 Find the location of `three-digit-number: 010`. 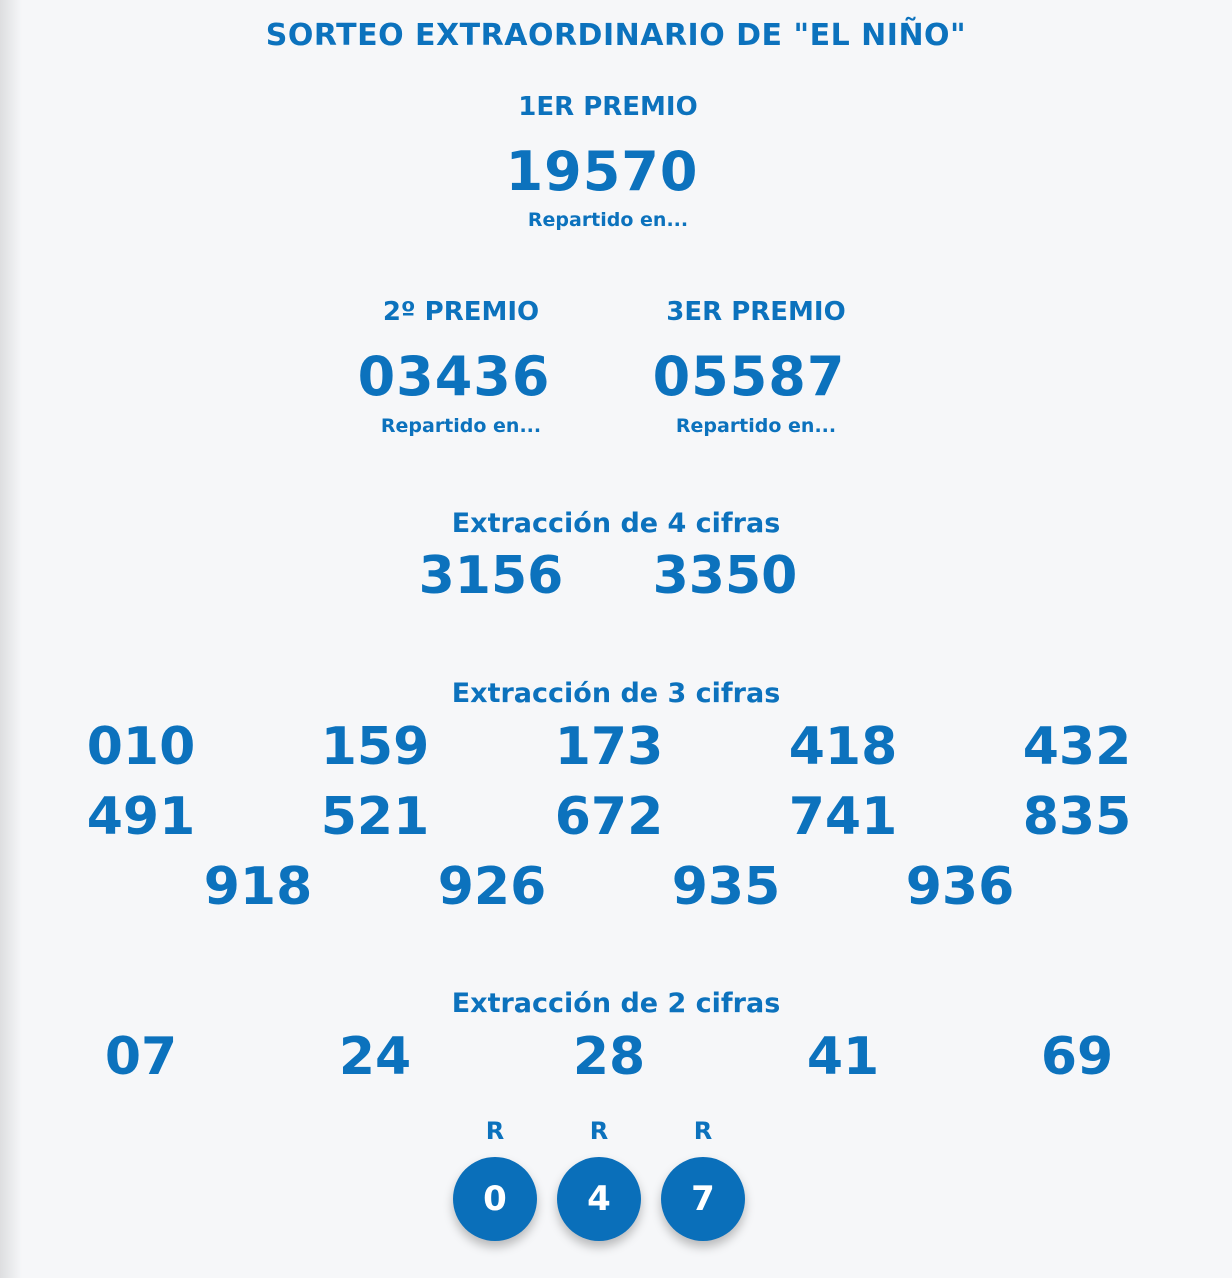

three-digit-number: 010 is located at coordinates (141, 747).